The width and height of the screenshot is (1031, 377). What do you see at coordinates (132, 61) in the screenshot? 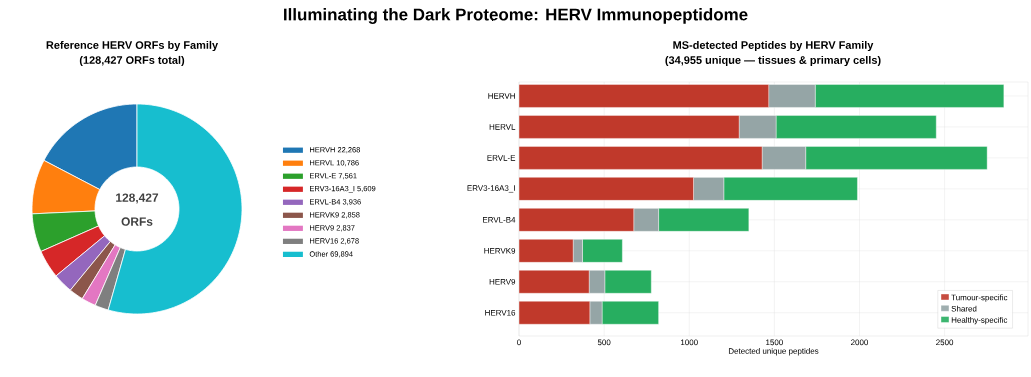
I see `chart-subtitle: (128,427 ORFs total)` at bounding box center [132, 61].